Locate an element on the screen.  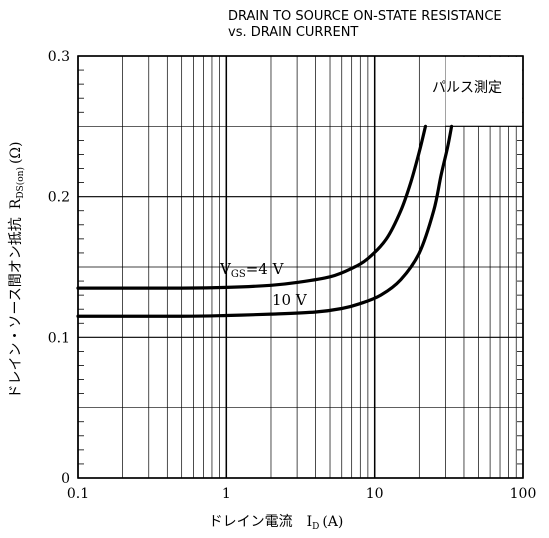
x-axis-label-sym: I is located at coordinates (310, 522).